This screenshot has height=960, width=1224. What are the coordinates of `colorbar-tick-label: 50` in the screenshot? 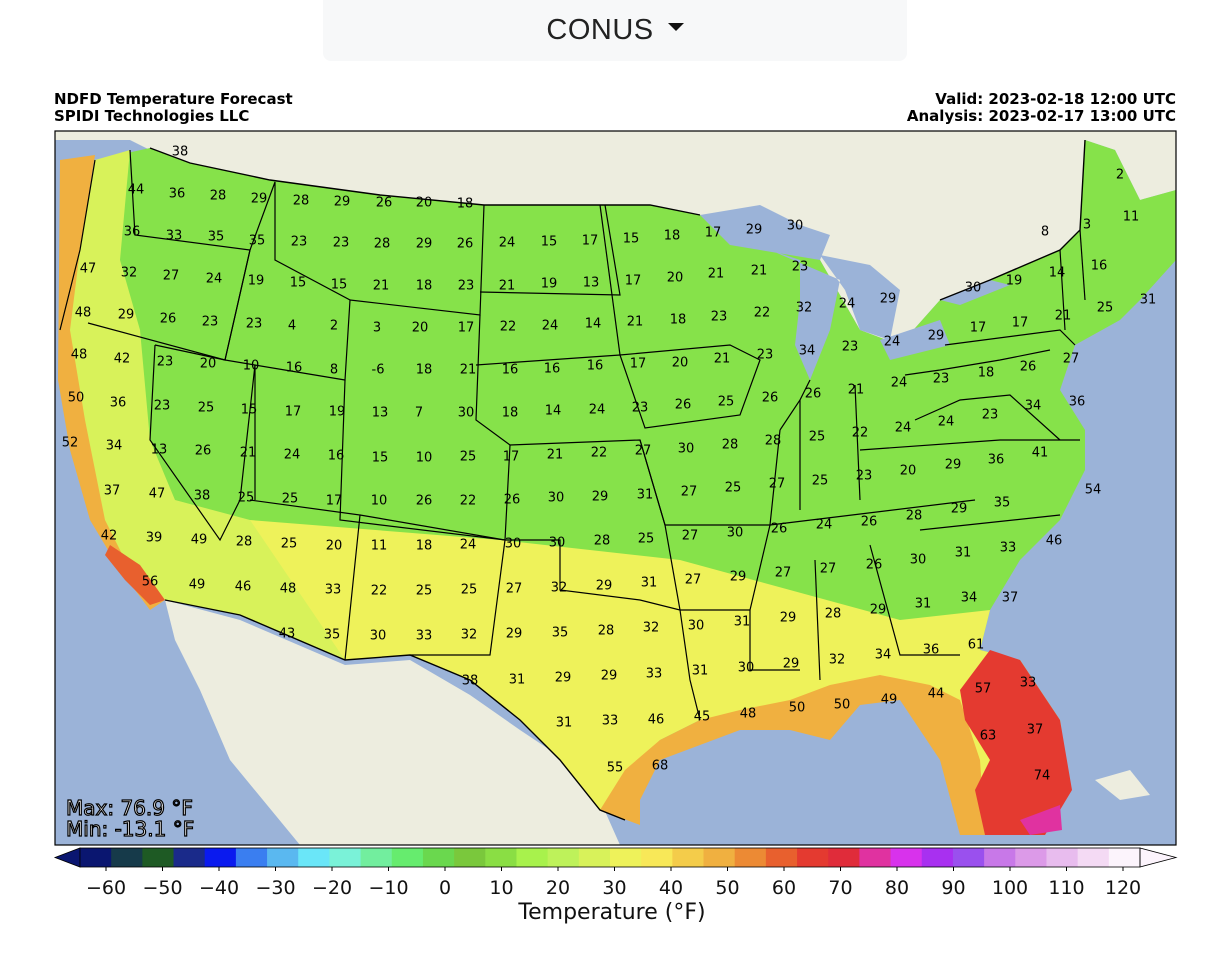 It's located at (727, 888).